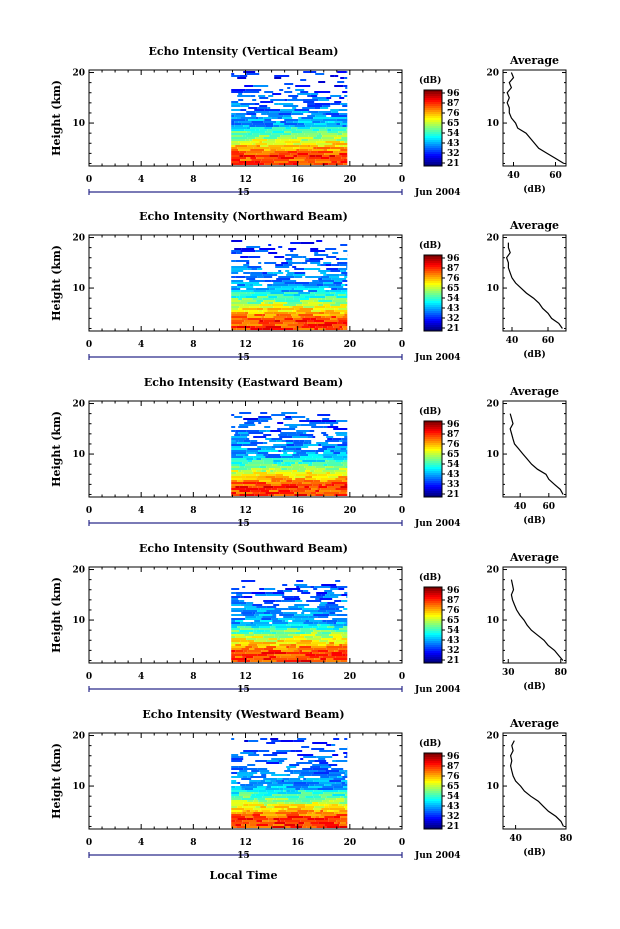 The image size is (620, 929). I want to click on average-y-tick-label: 10, so click(492, 124).